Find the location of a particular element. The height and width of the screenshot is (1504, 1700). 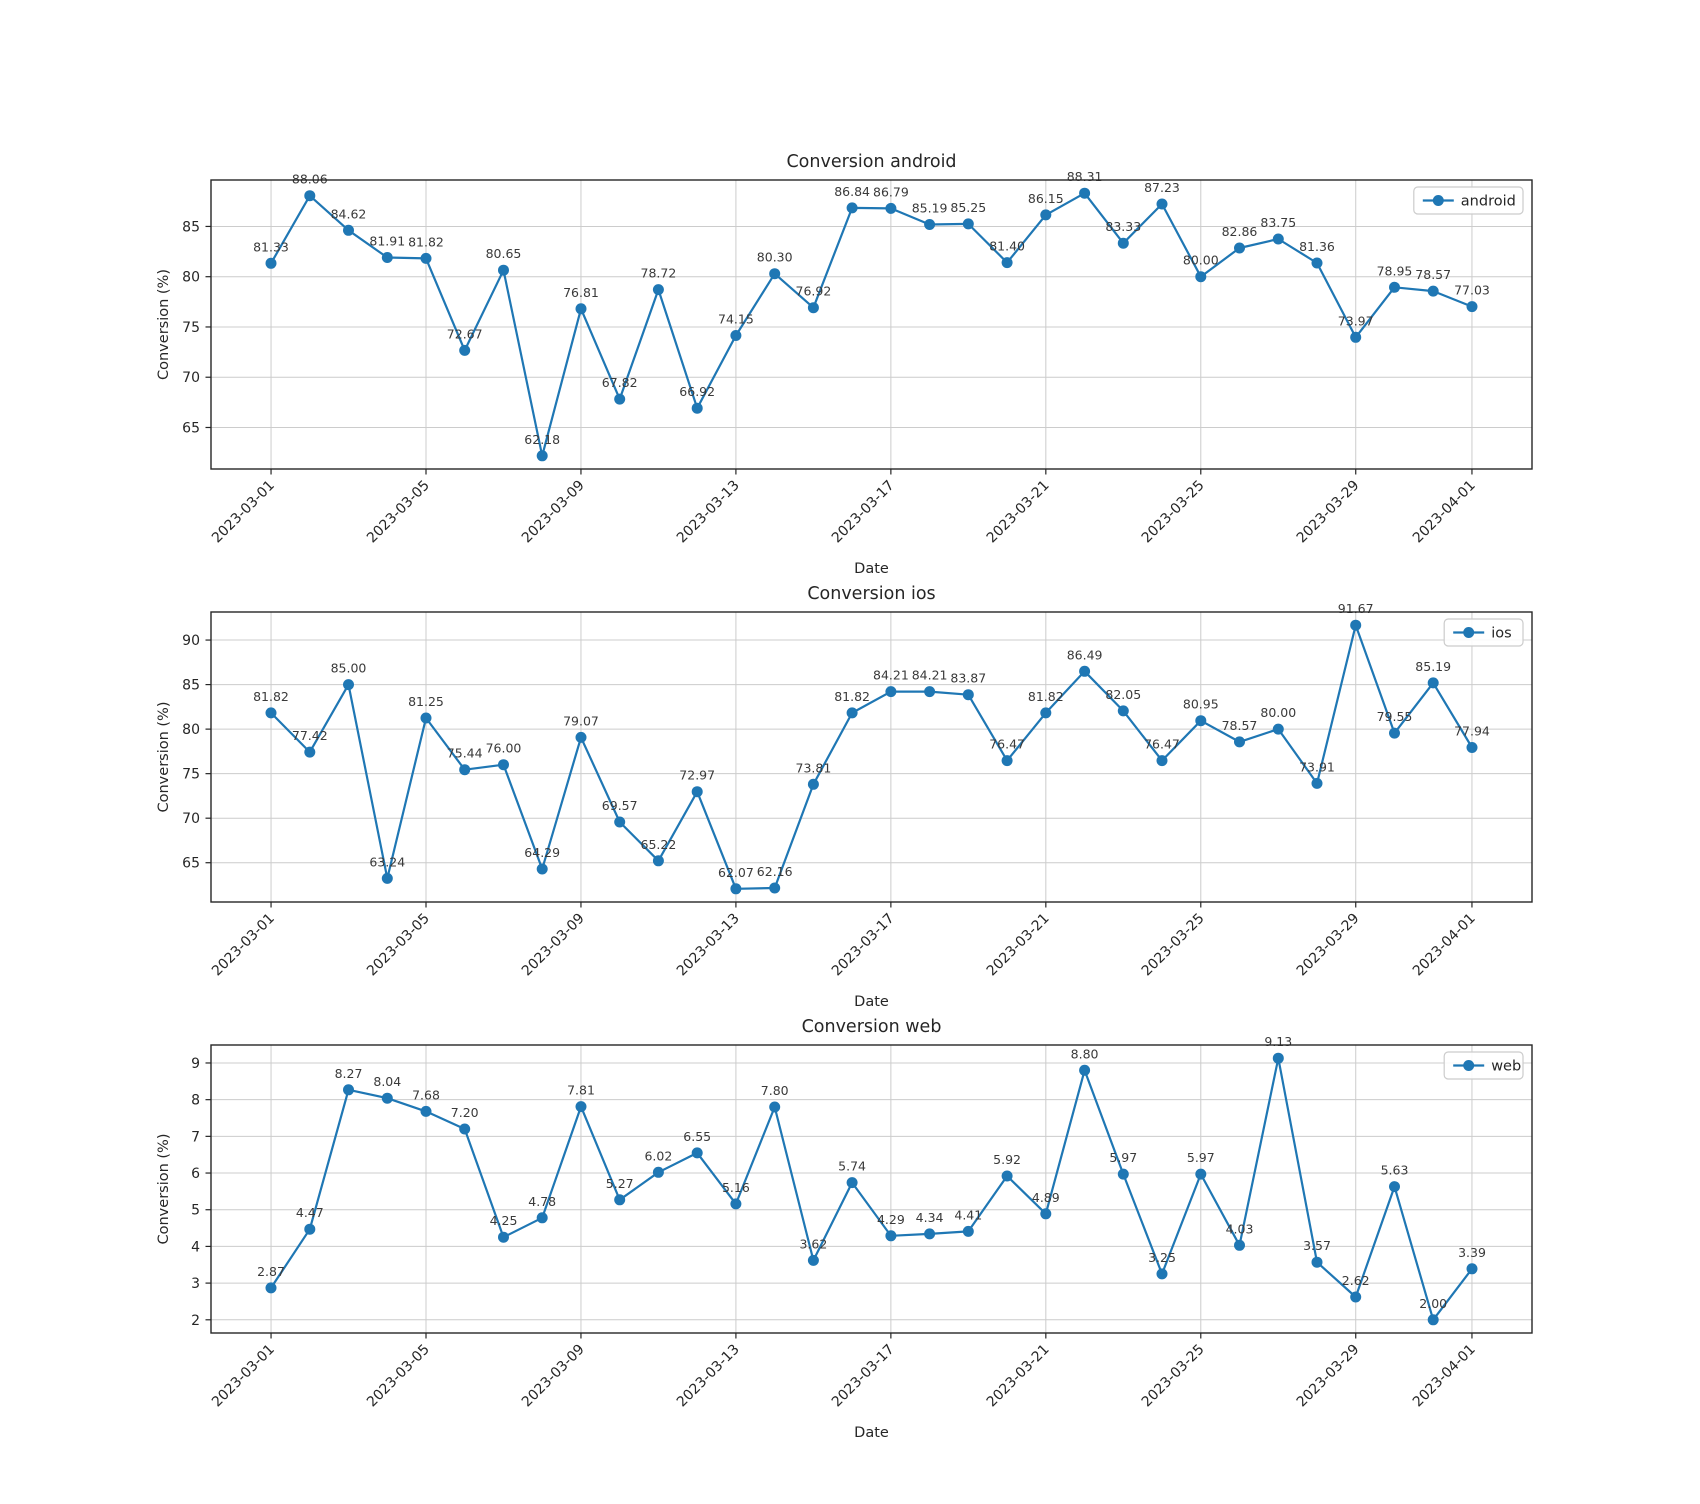

data-point-label: 75.44 is located at coordinates (465, 753).